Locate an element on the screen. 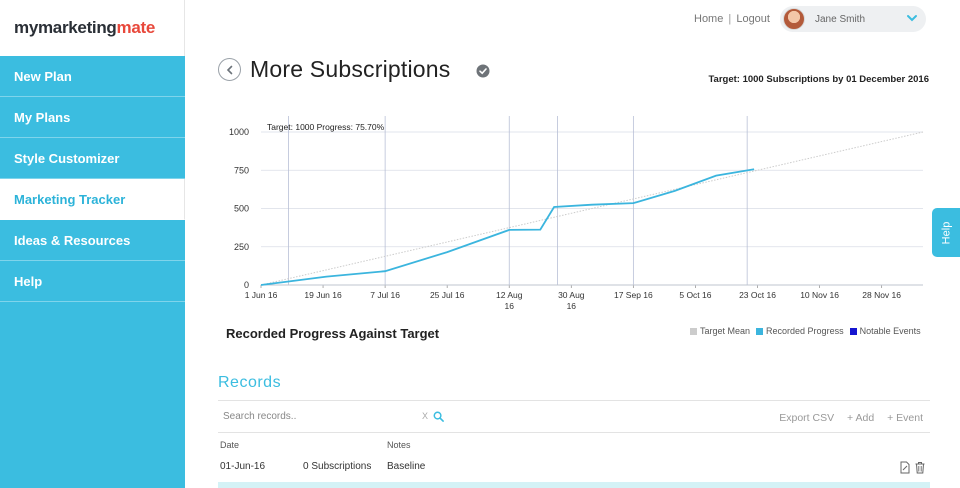 This screenshot has height=488, width=960. help-tab: Help is located at coordinates (946, 232).